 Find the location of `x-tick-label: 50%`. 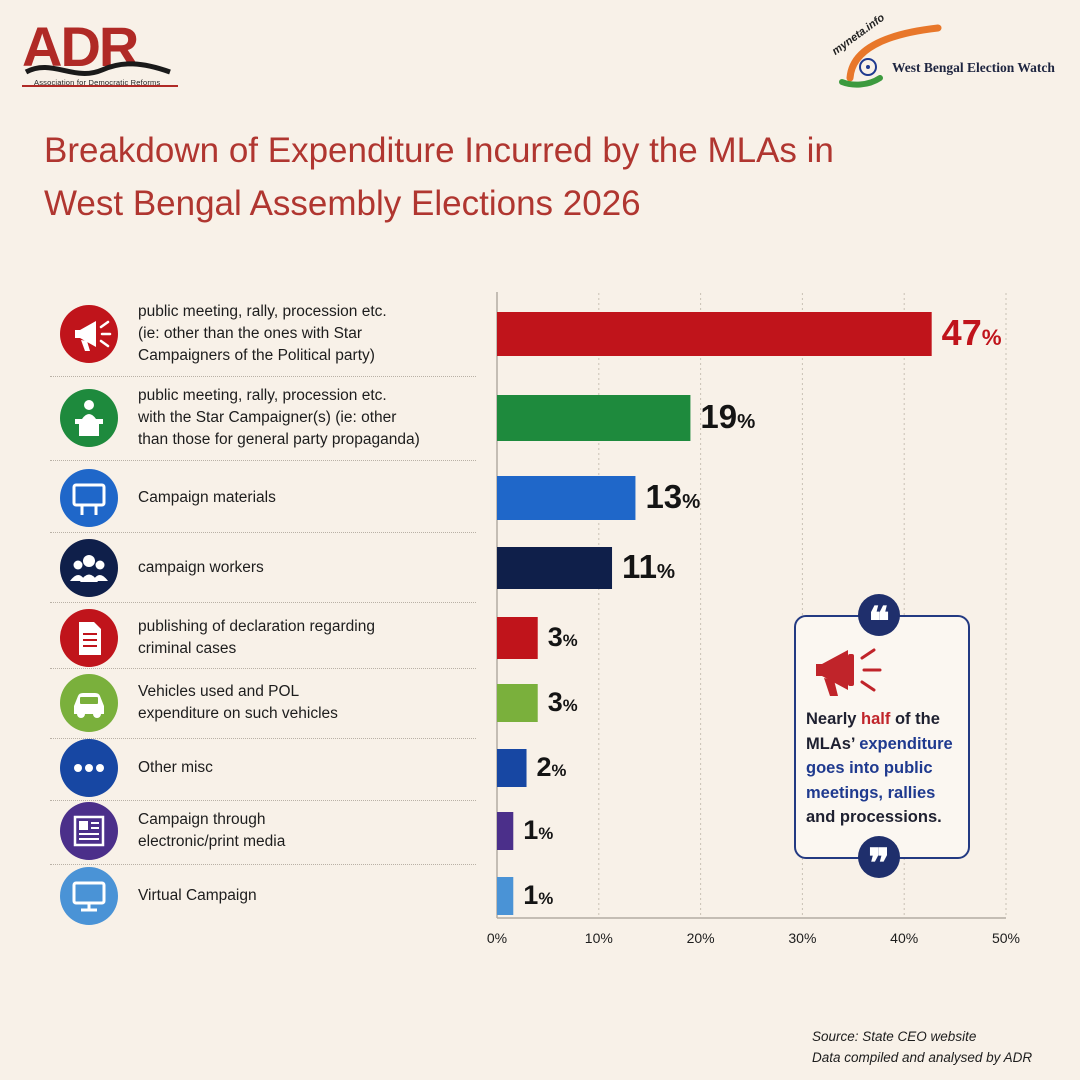

x-tick-label: 50% is located at coordinates (1006, 938).